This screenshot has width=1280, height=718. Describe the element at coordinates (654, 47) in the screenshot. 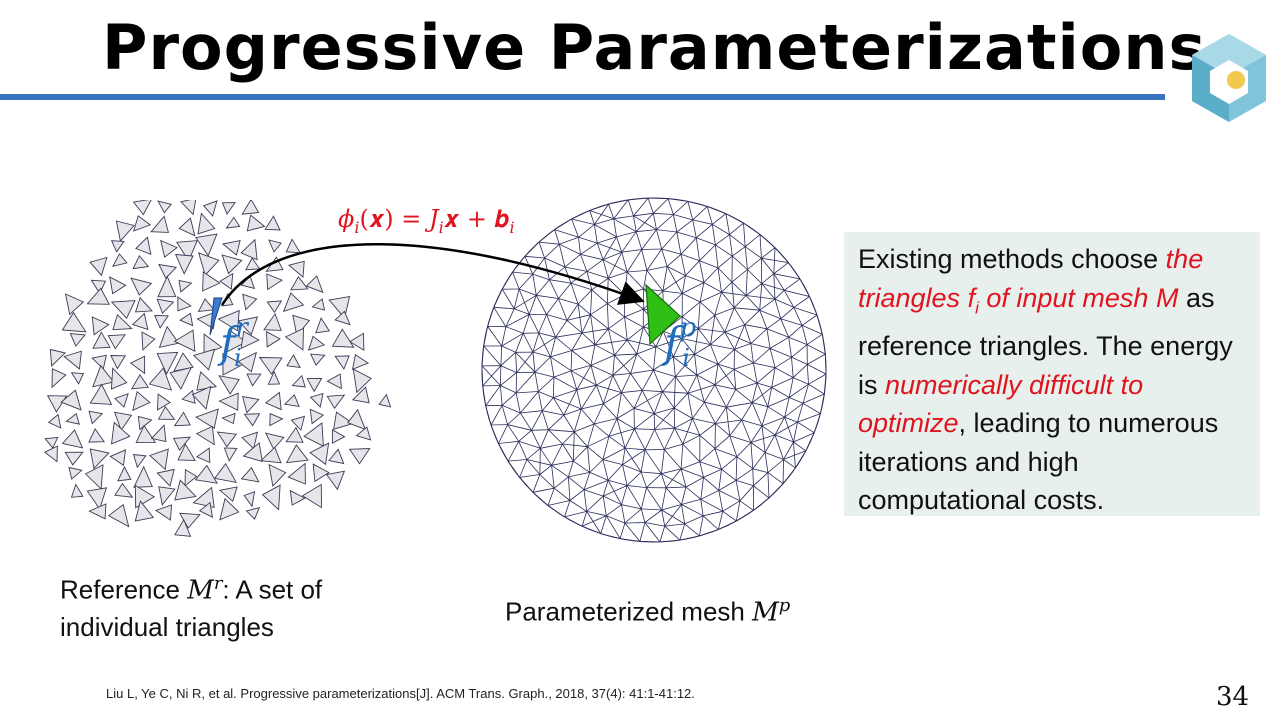

I see `slide-title: Progressive Parameterizations` at that location.